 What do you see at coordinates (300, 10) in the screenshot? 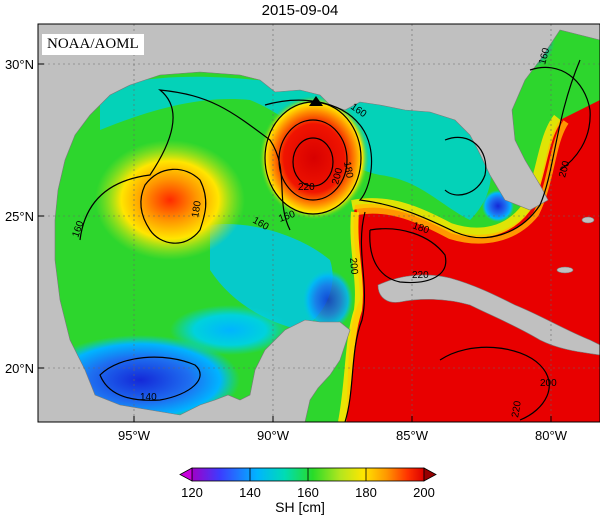
I see `page-title: 2015-09-04` at bounding box center [300, 10].